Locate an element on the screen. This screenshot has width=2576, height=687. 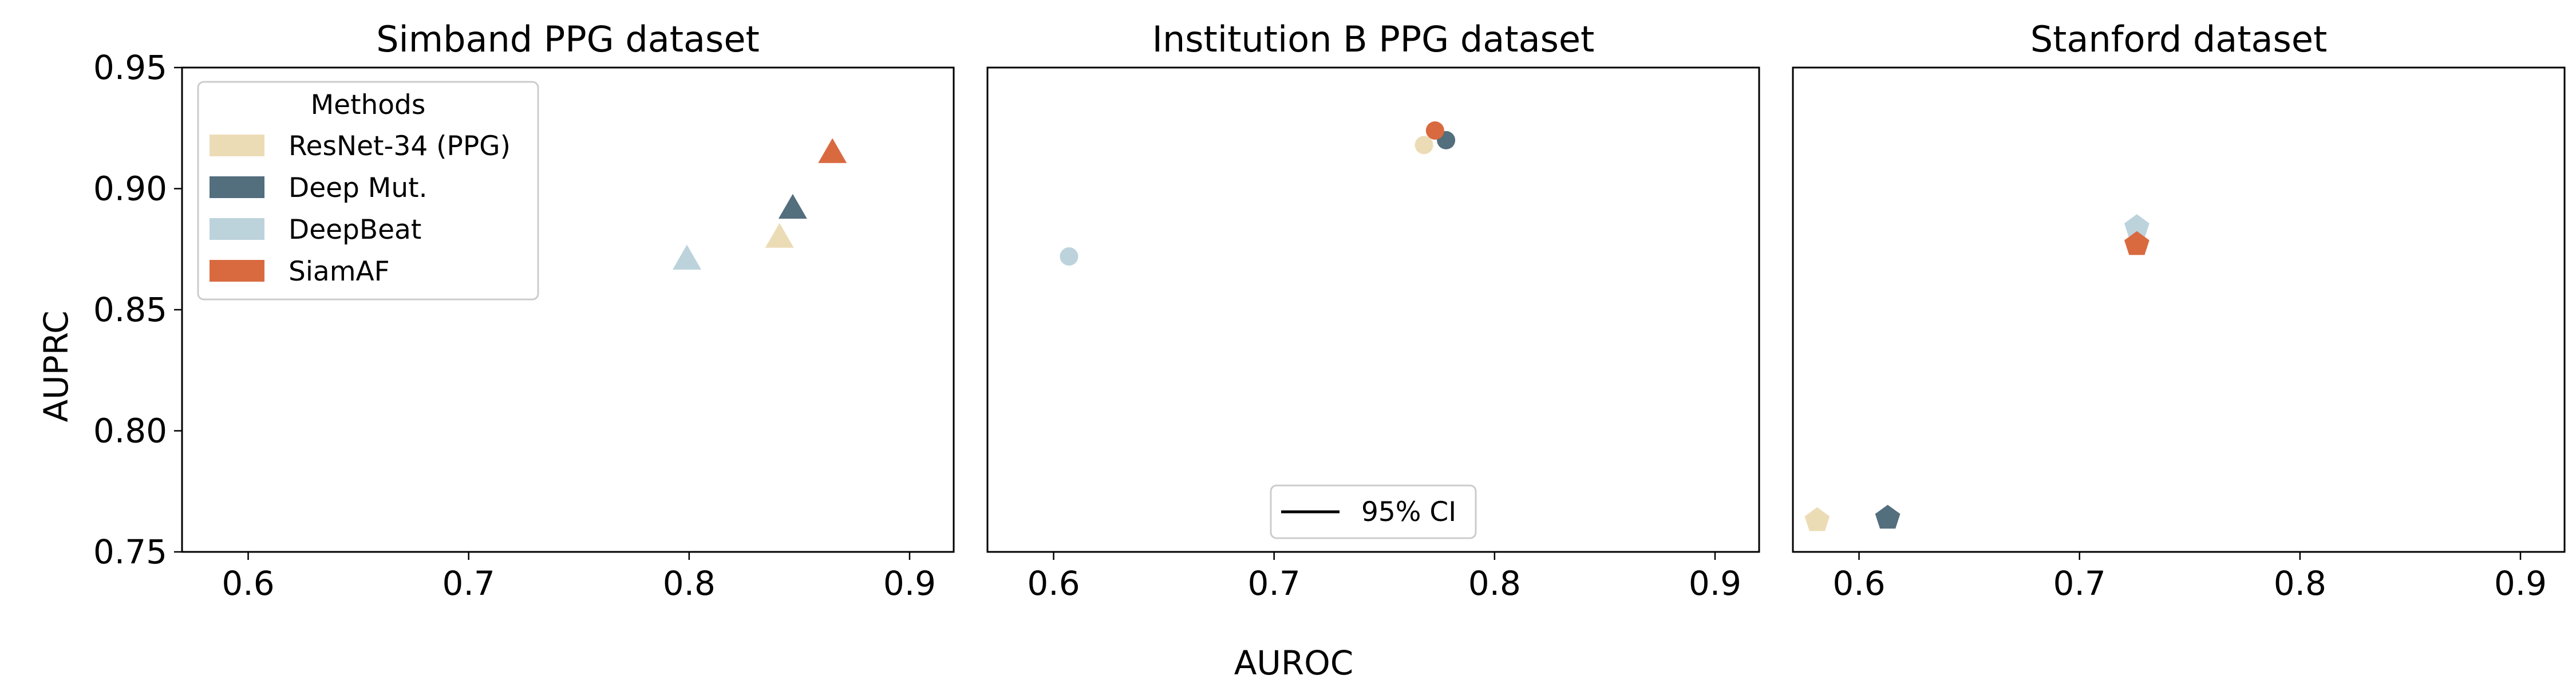
panel-1-y-tick-label: 0.80 is located at coordinates (130, 432).